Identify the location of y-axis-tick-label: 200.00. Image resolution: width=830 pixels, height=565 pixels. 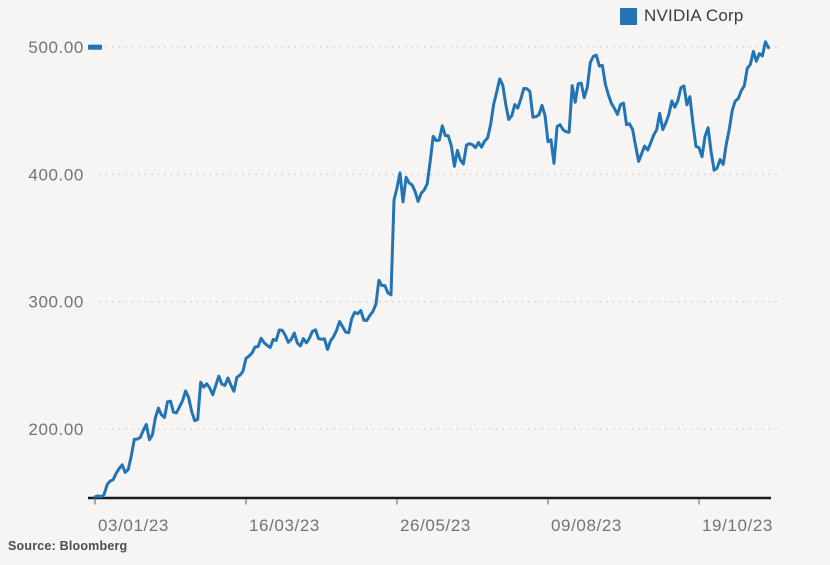
(56, 429).